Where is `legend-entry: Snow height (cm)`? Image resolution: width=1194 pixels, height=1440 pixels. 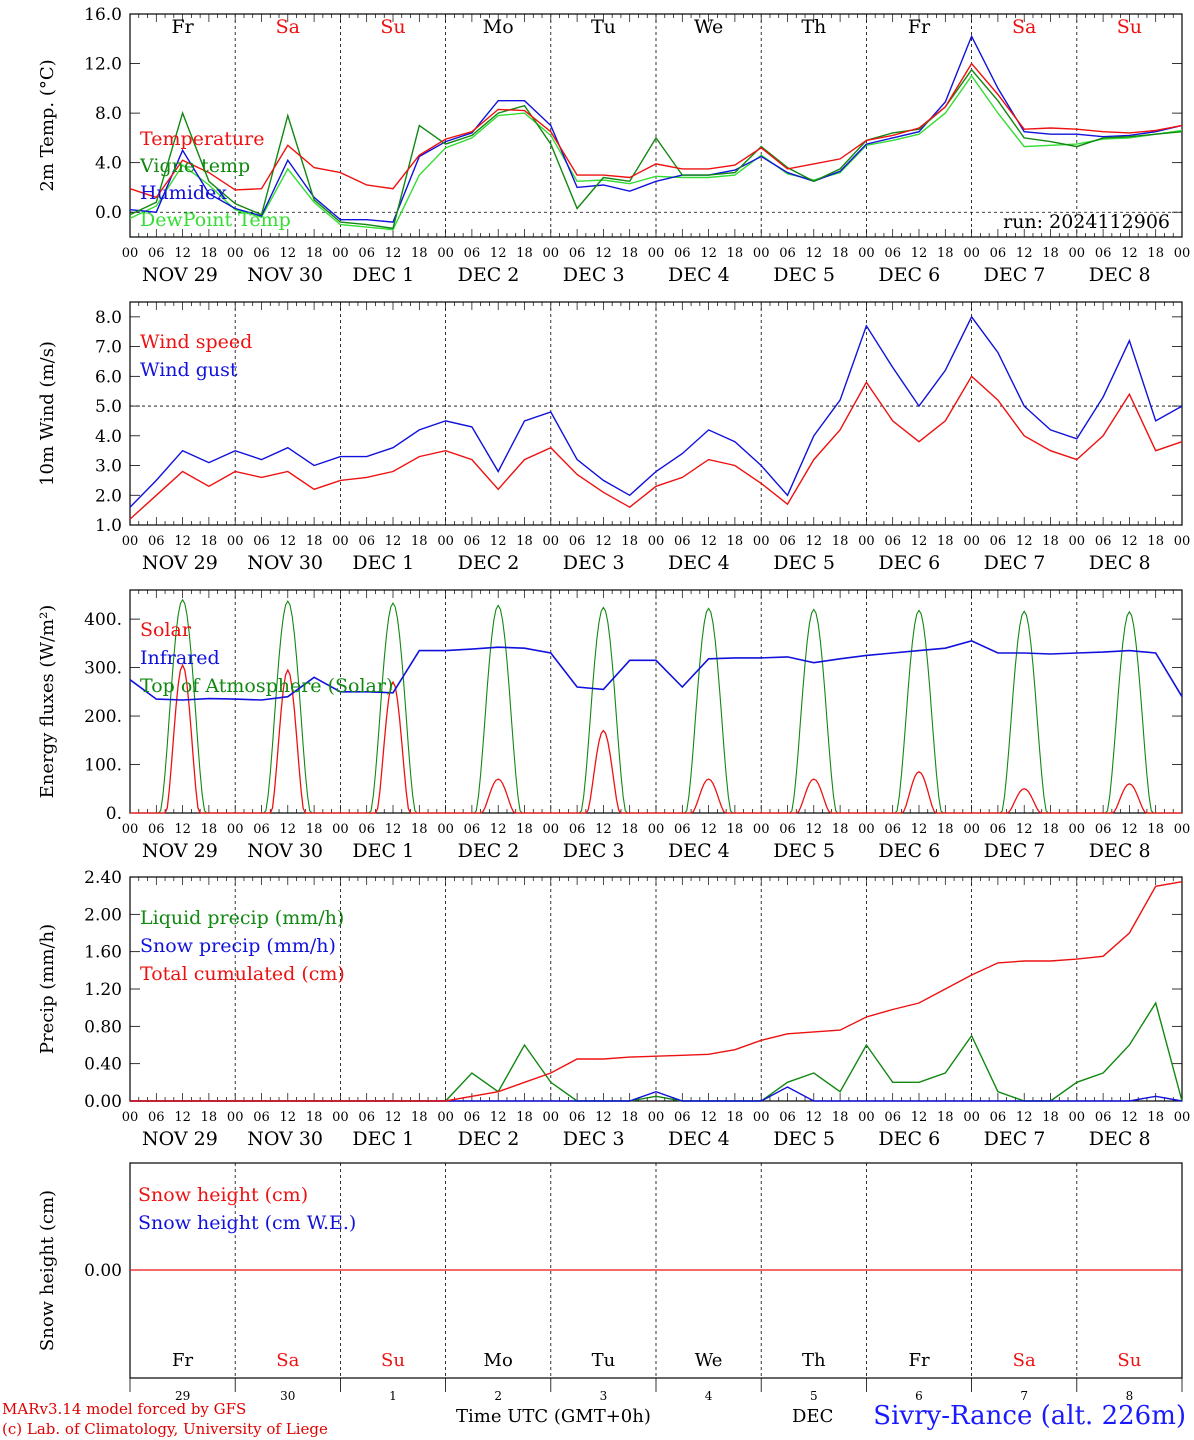 legend-entry: Snow height (cm) is located at coordinates (223, 1195).